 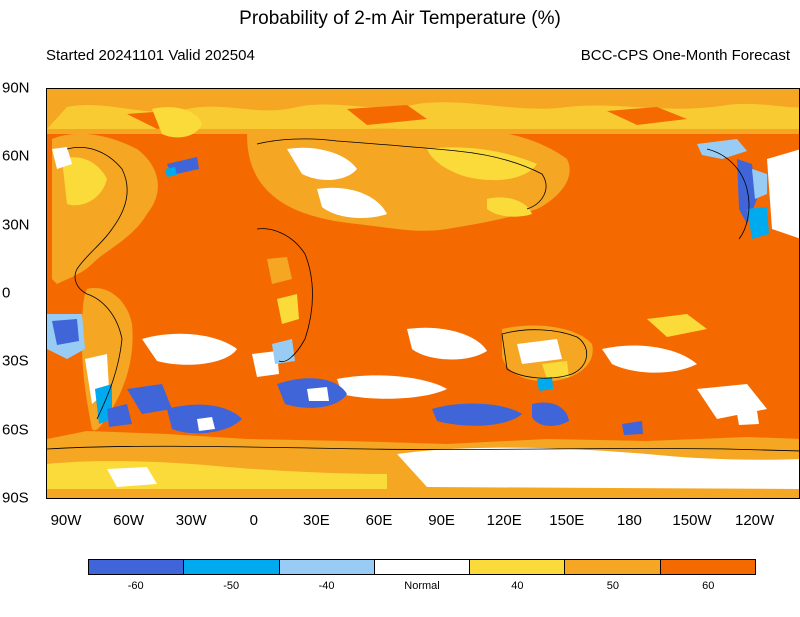 I want to click on lon-label: 90W, so click(x=66, y=520).